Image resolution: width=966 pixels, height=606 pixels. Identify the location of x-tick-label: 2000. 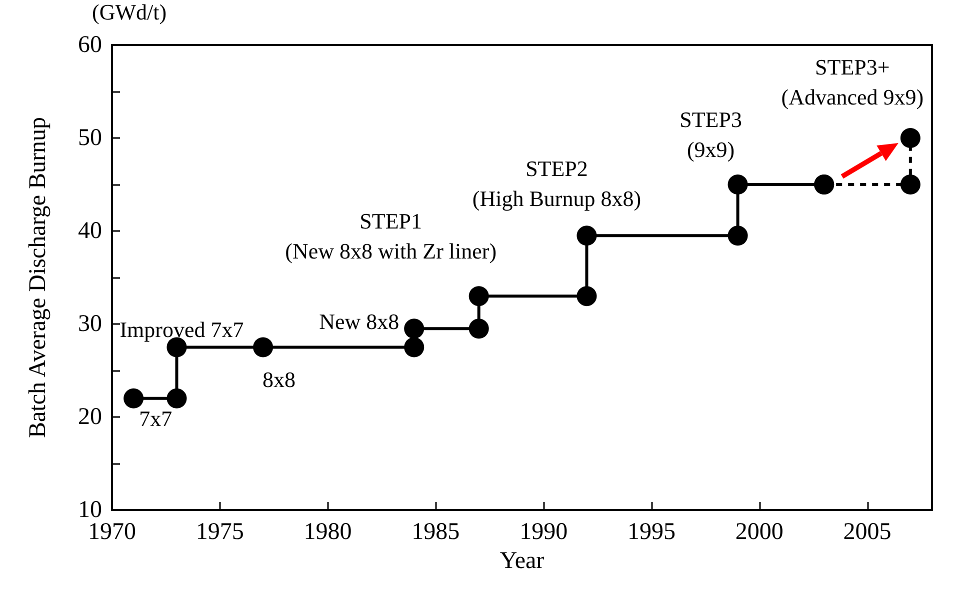
(759, 532).